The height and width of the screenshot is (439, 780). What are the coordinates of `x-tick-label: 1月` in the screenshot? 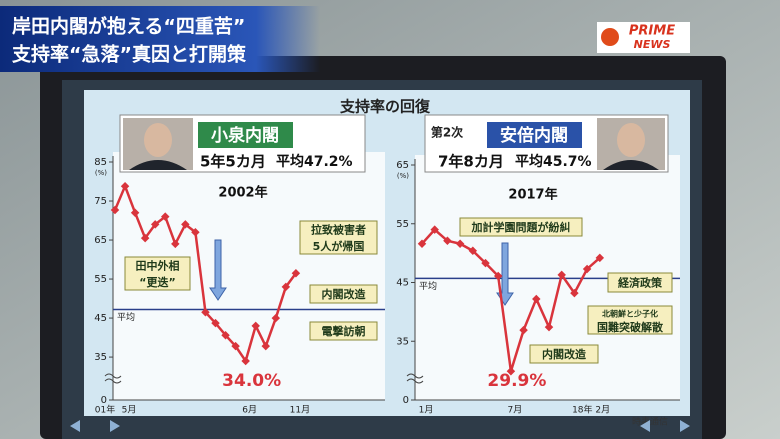 It's located at (426, 410).